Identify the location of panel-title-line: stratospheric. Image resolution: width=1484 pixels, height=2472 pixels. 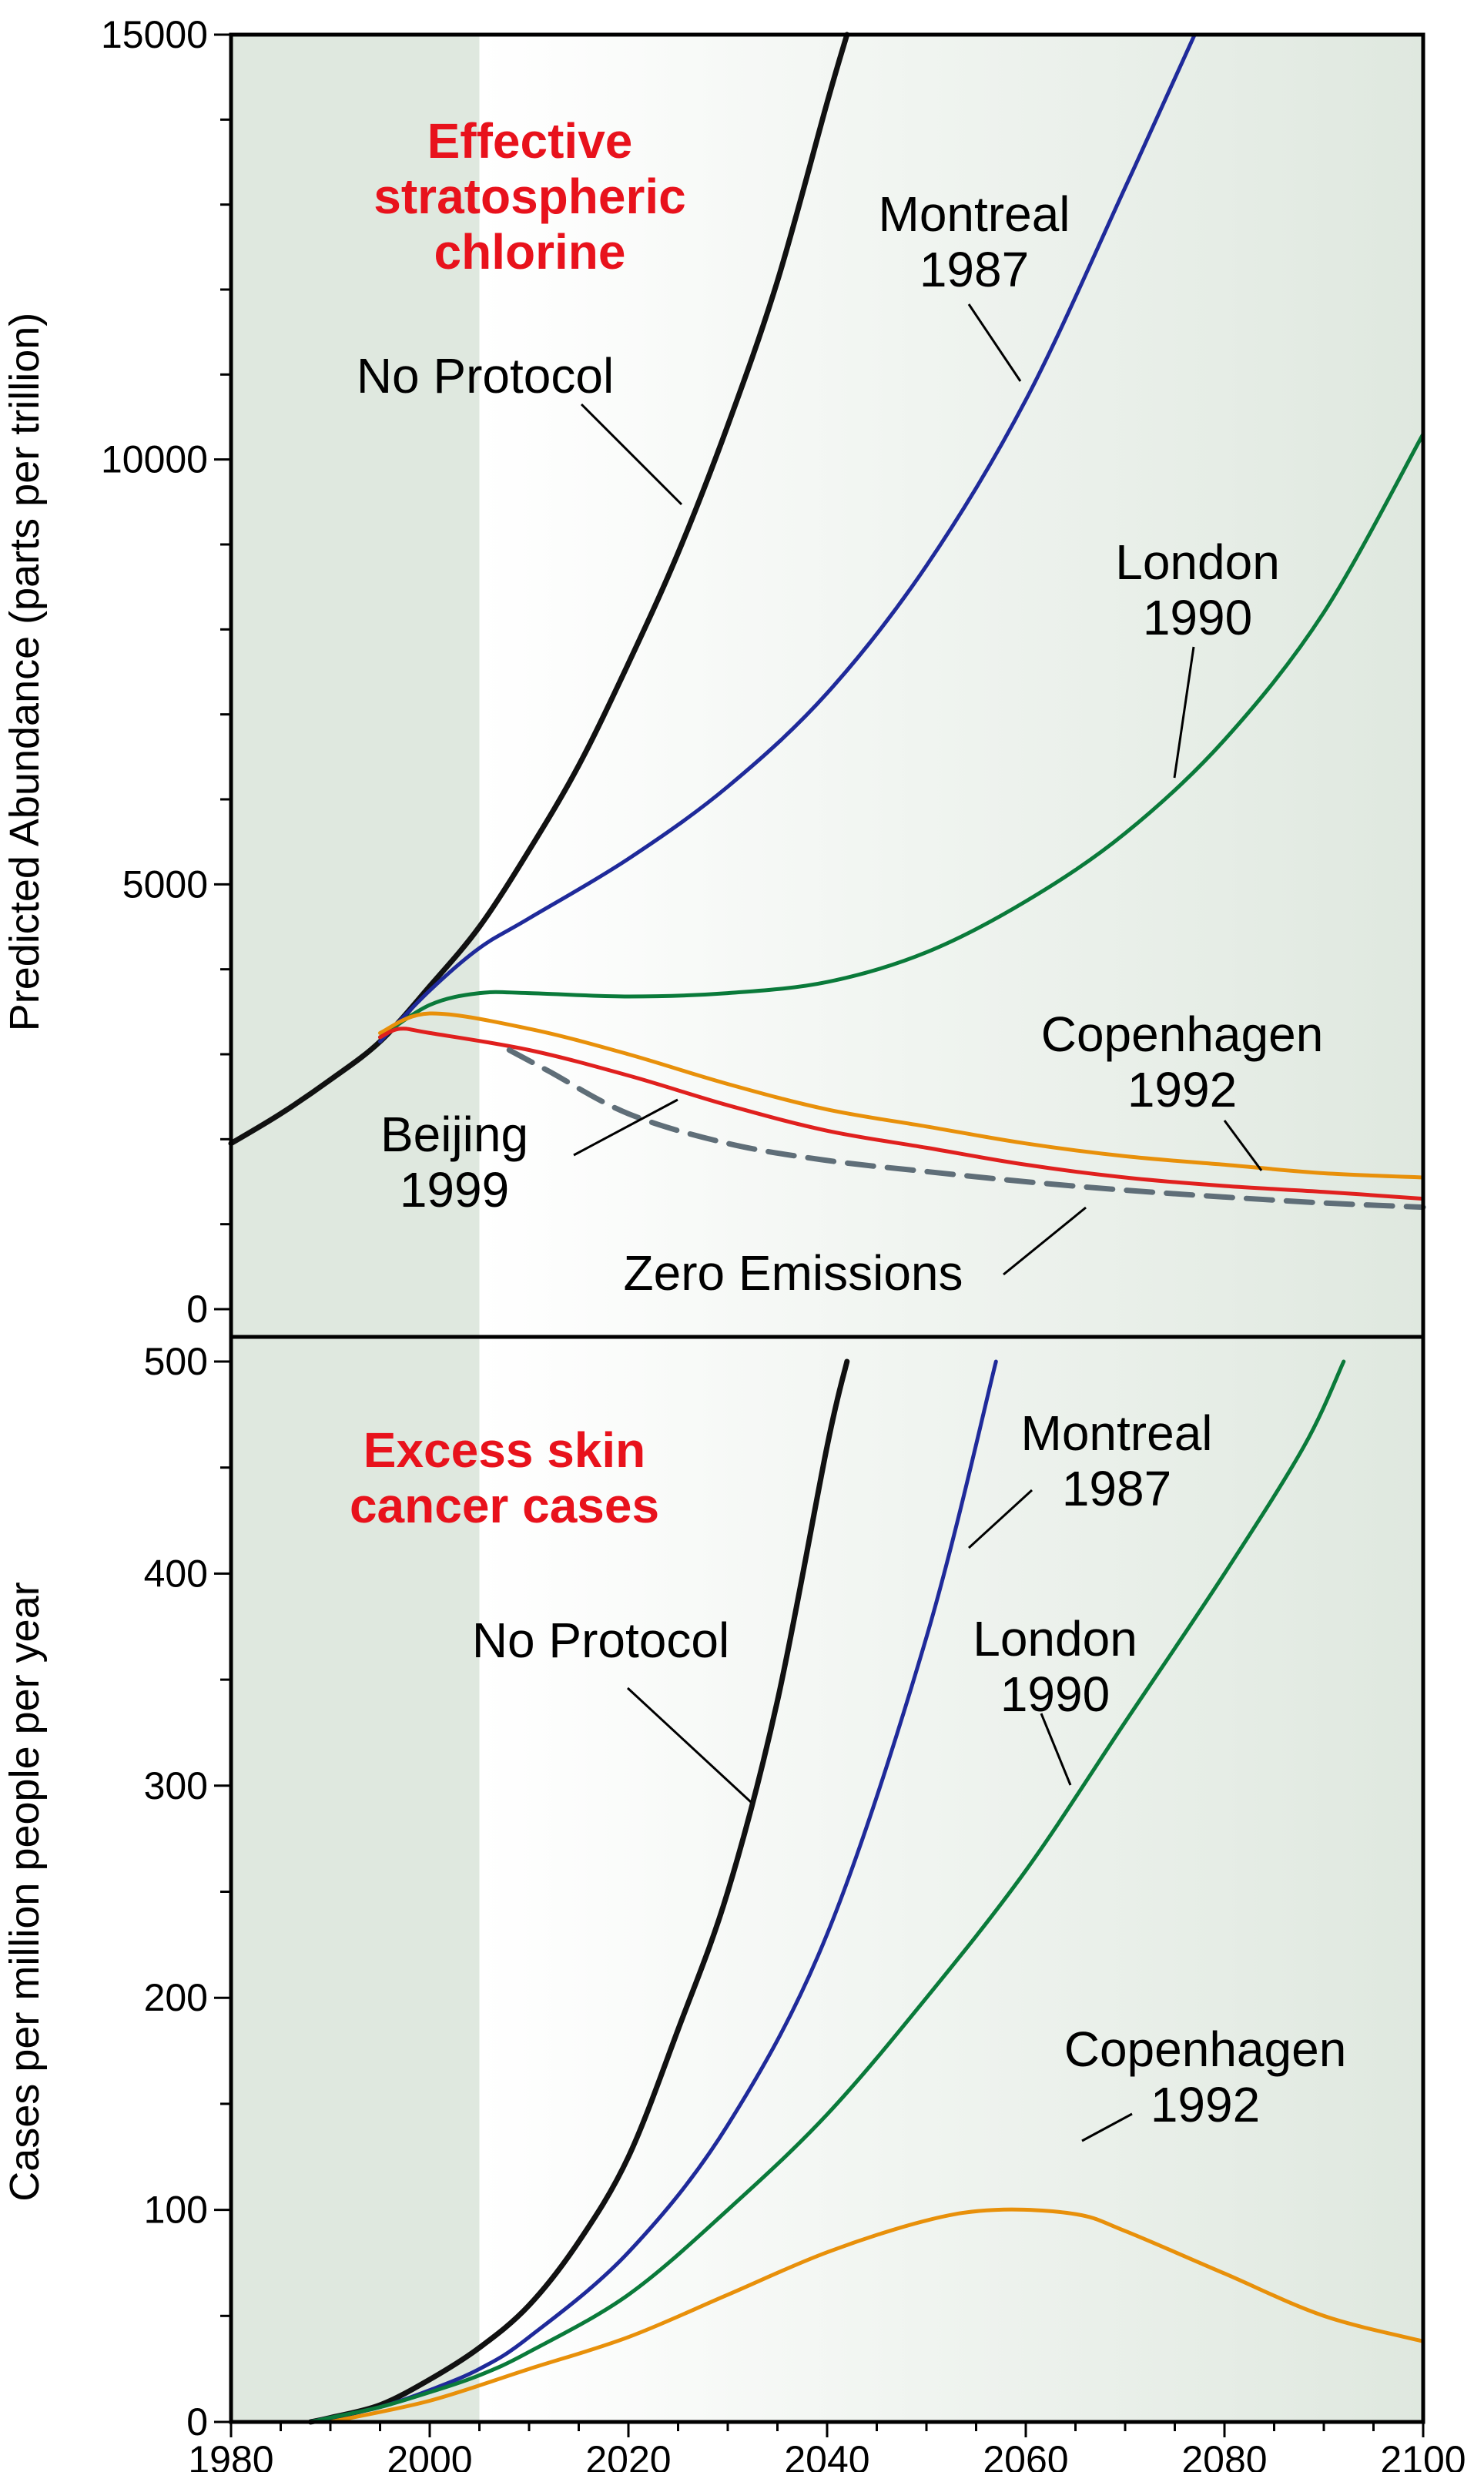
(529, 196).